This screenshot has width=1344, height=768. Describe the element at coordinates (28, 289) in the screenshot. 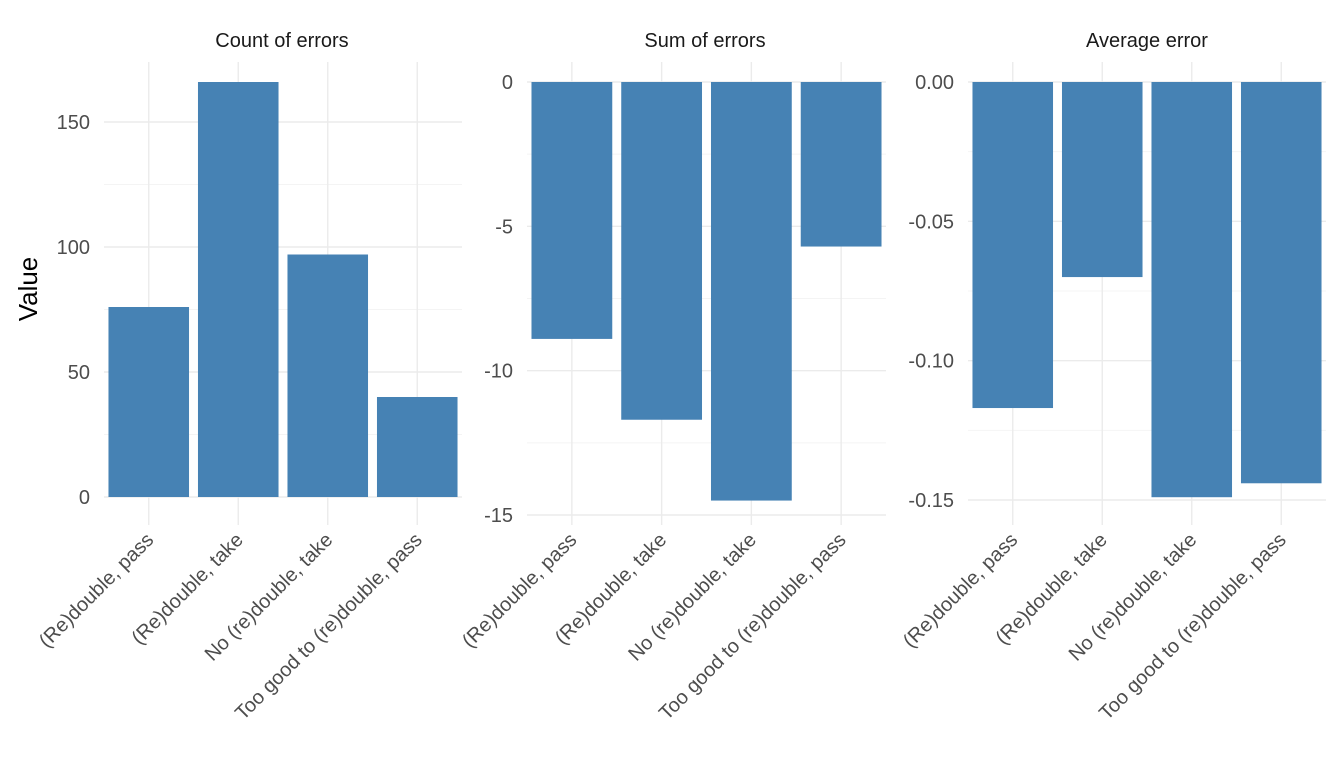

I see `y-axis-label: Value` at that location.